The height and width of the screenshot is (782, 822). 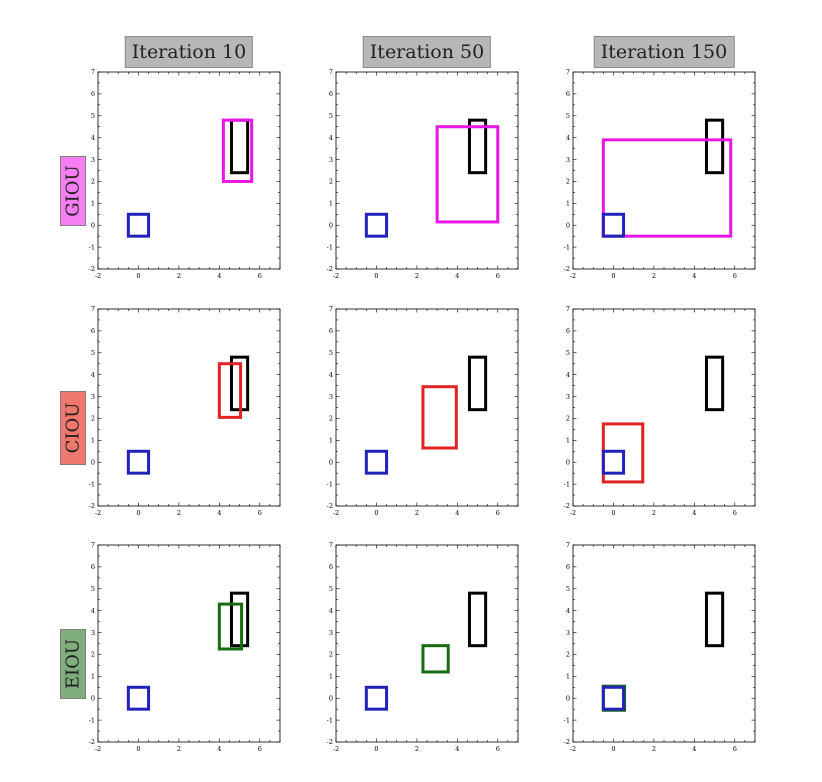 What do you see at coordinates (73, 190) in the screenshot?
I see `row-label: GIOU` at bounding box center [73, 190].